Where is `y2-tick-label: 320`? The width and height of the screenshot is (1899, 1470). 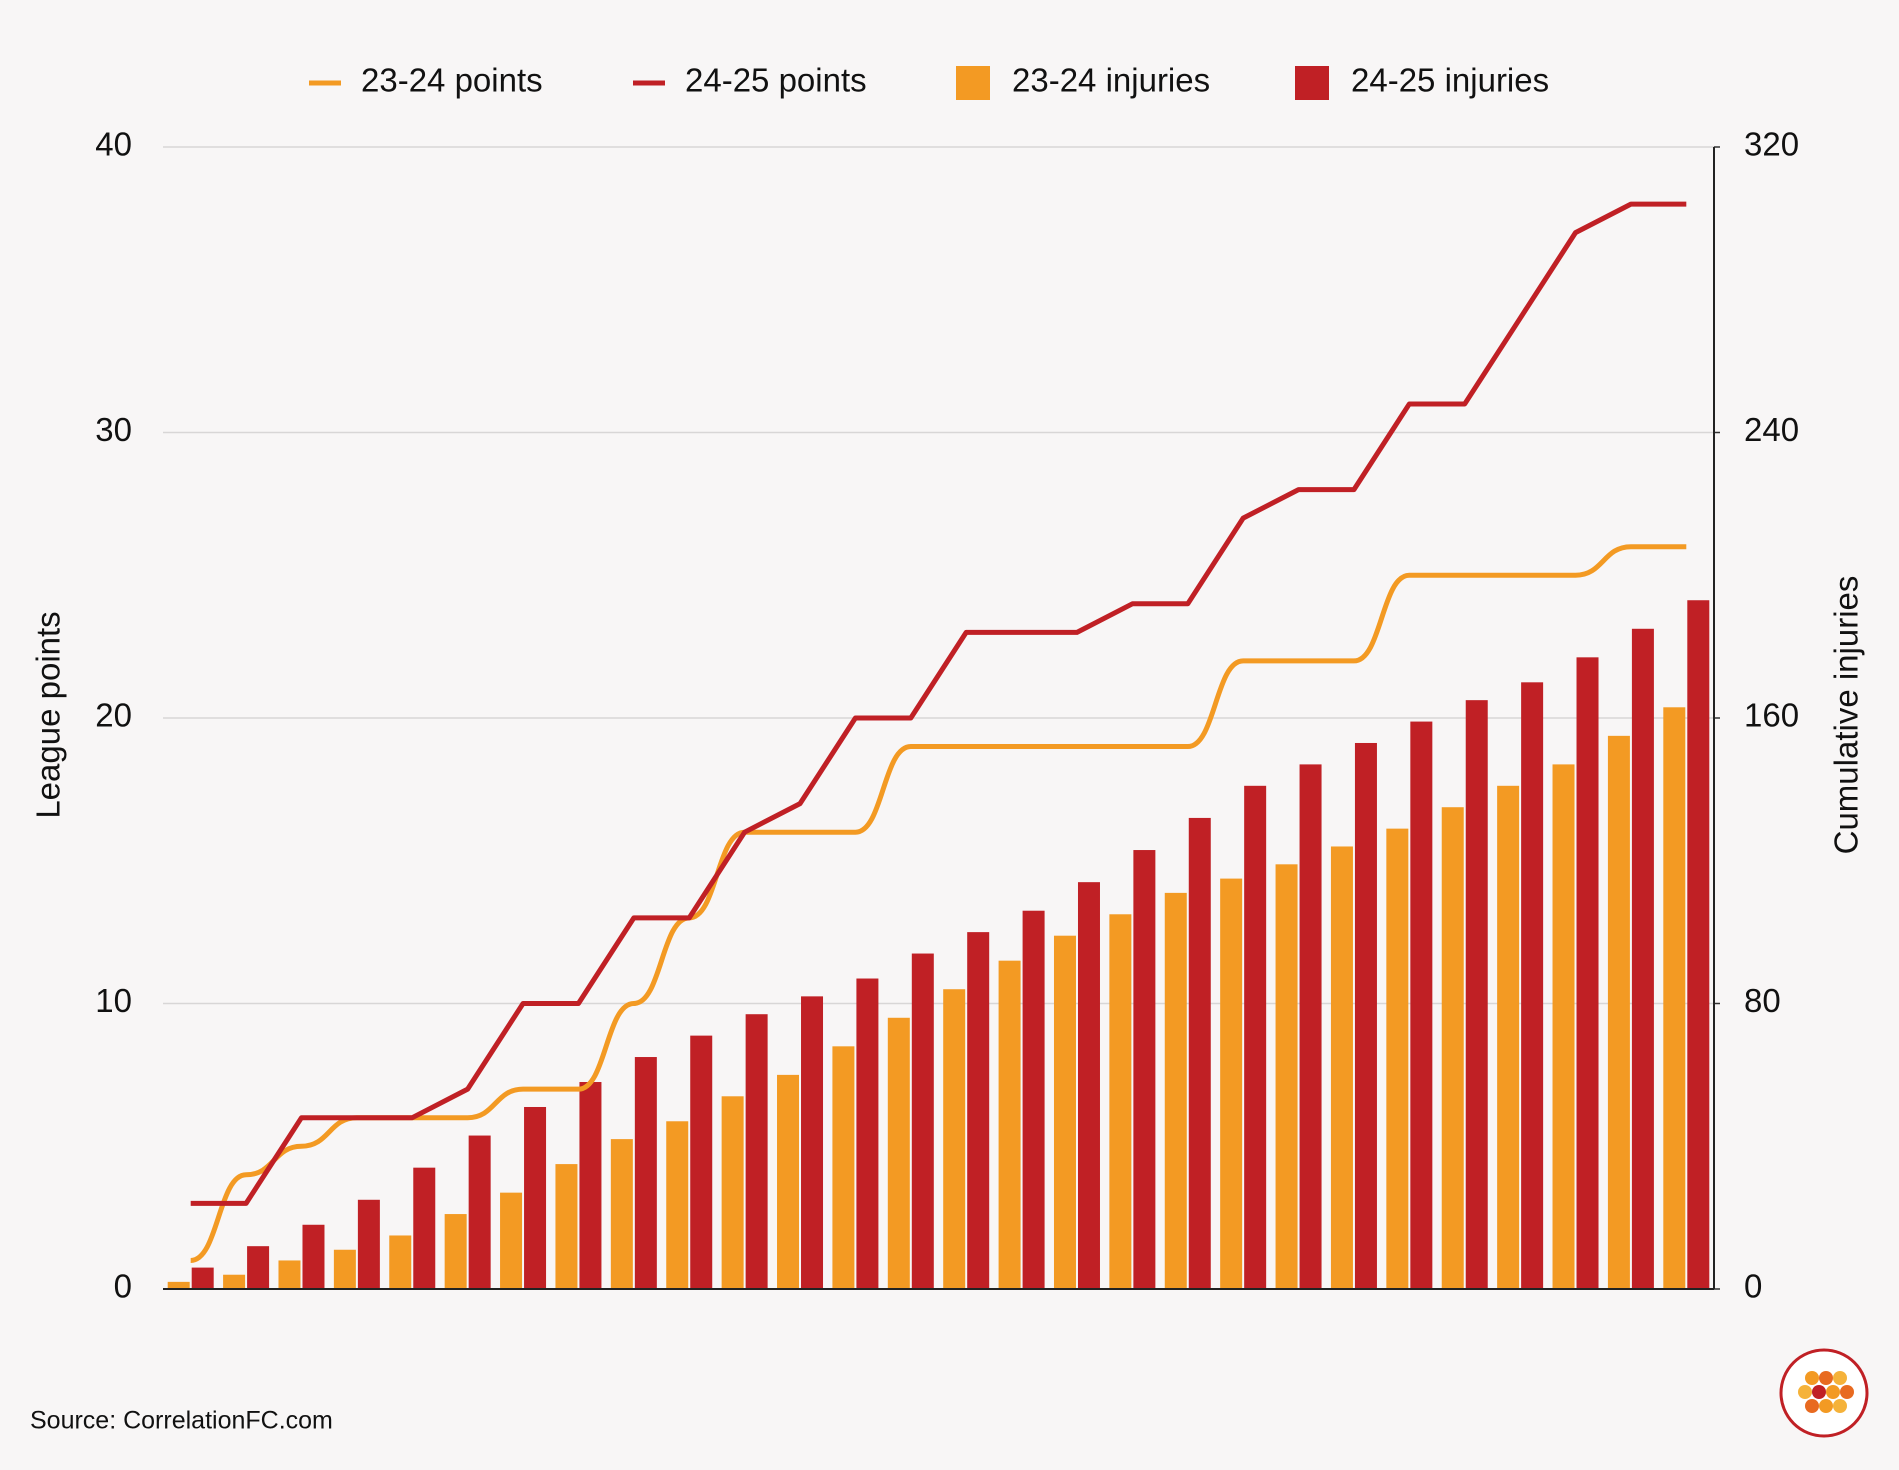
y2-tick-label: 320 is located at coordinates (1771, 144).